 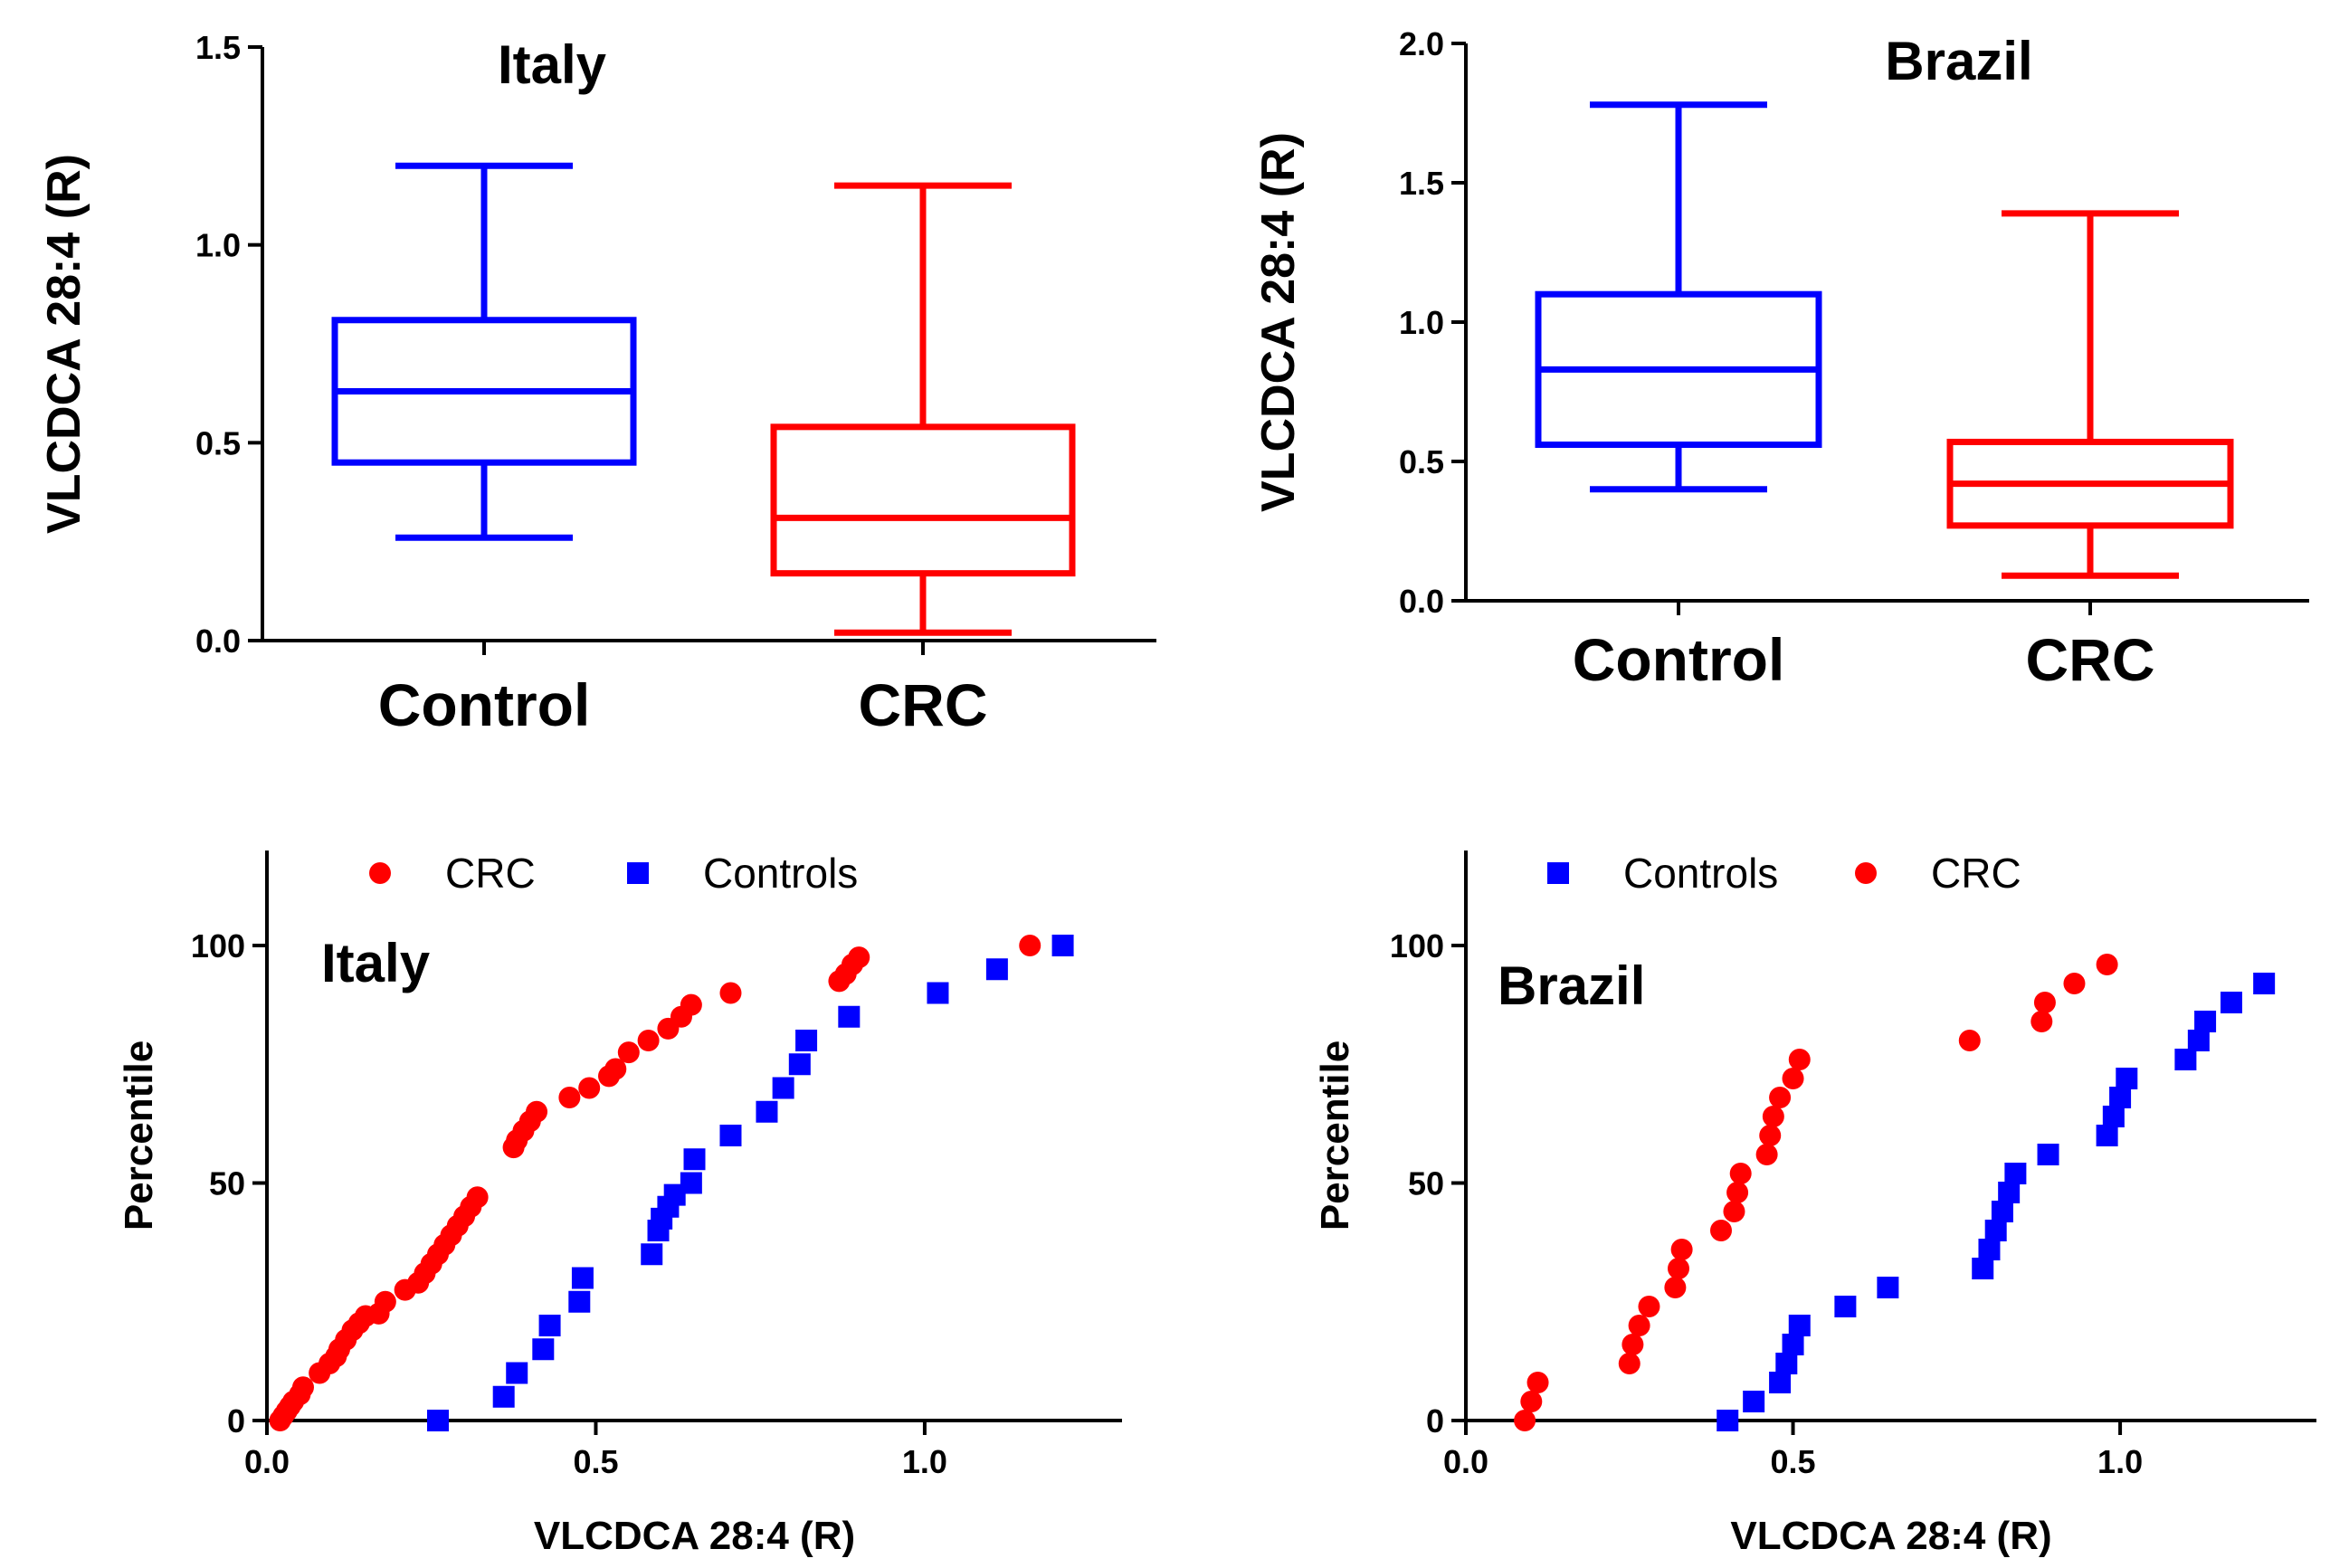 I want to click on x-axis-title: VLCDCA 28:4 (R), so click(x=695, y=1536).